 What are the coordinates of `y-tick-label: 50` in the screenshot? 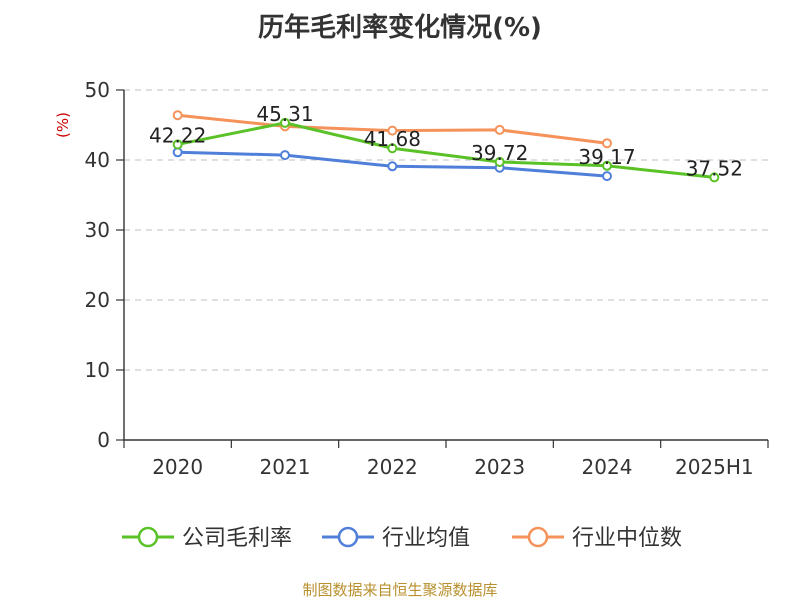 It's located at (97, 90).